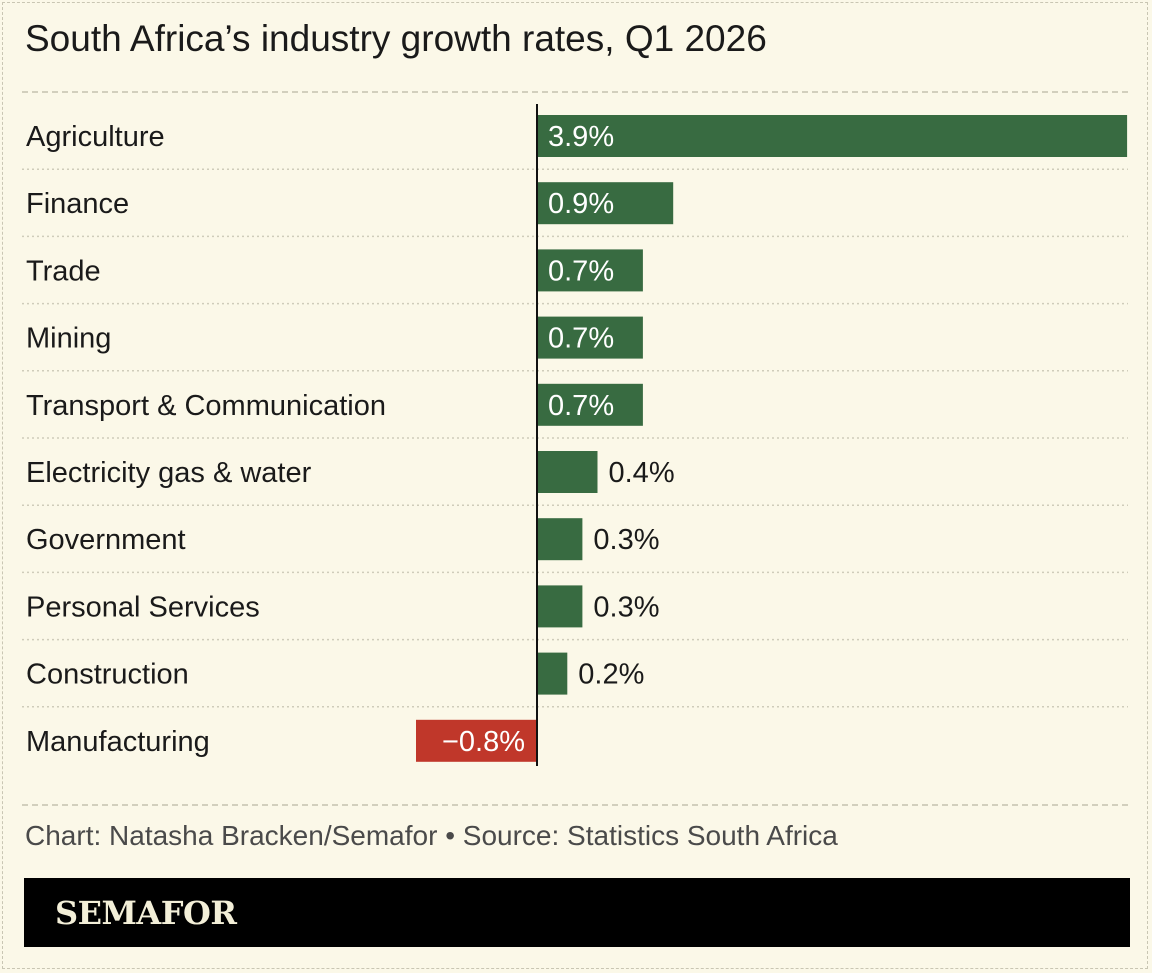  I want to click on footer-bar: SEMAFOR, so click(577, 912).